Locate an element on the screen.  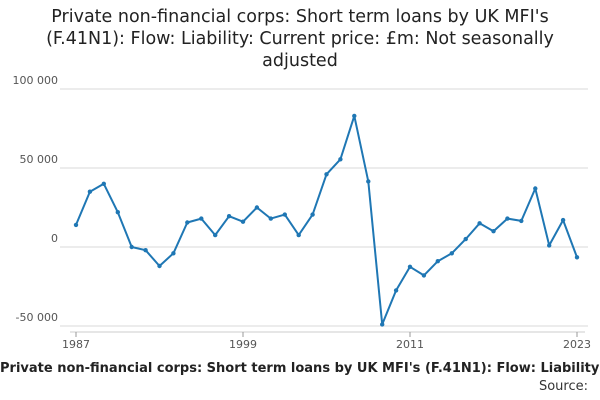
y-axis: 100 000 50 000 0 -50 000 is located at coordinates (36, 199).